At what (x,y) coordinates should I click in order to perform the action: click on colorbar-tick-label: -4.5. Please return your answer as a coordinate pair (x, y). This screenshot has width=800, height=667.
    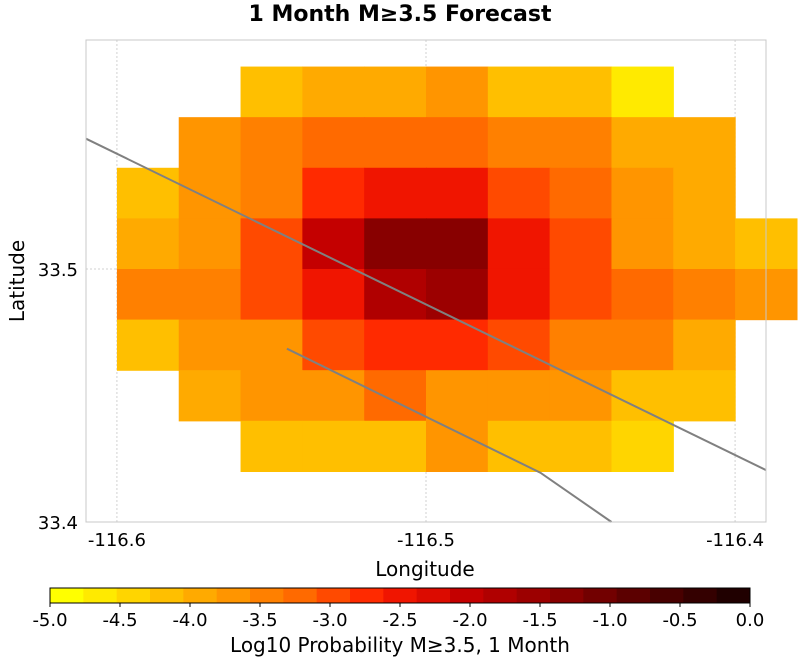
    Looking at the image, I should click on (119, 620).